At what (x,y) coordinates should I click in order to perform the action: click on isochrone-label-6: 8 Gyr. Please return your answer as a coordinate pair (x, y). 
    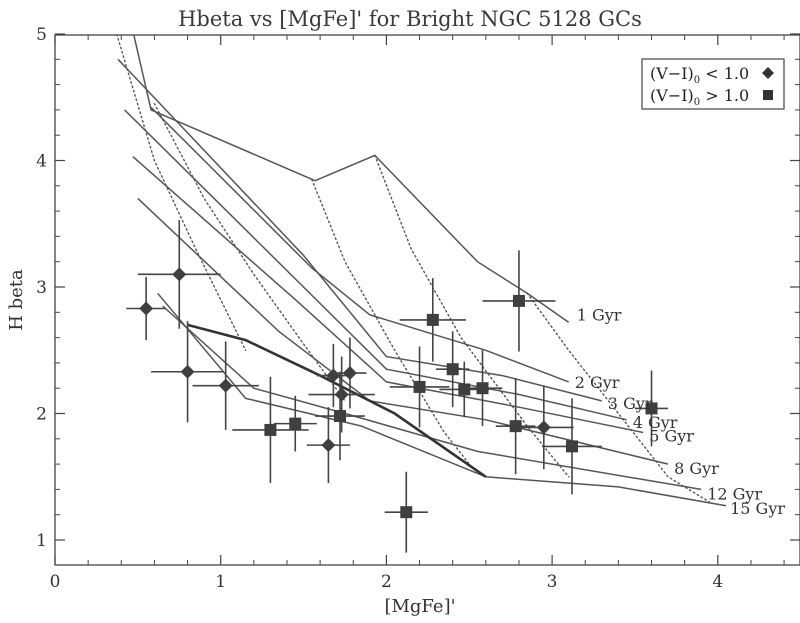
    Looking at the image, I should click on (696, 468).